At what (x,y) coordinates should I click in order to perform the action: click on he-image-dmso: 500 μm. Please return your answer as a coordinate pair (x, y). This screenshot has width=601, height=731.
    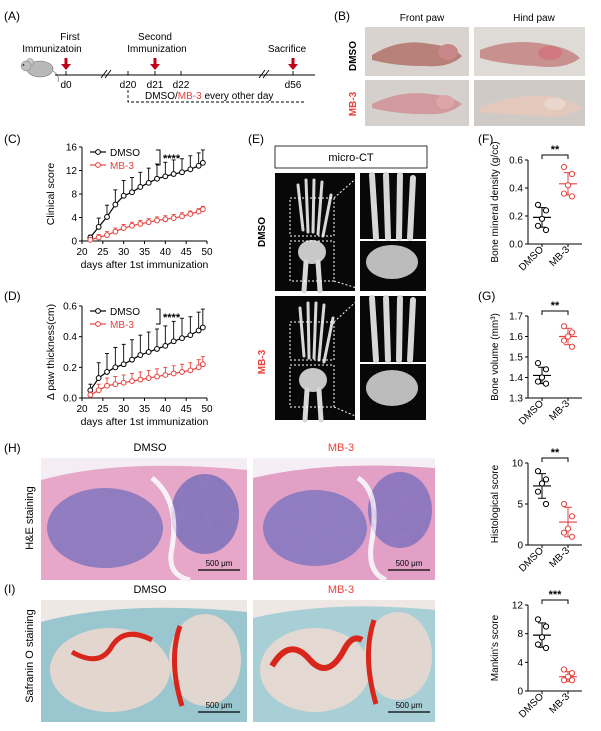
    Looking at the image, I should click on (144, 520).